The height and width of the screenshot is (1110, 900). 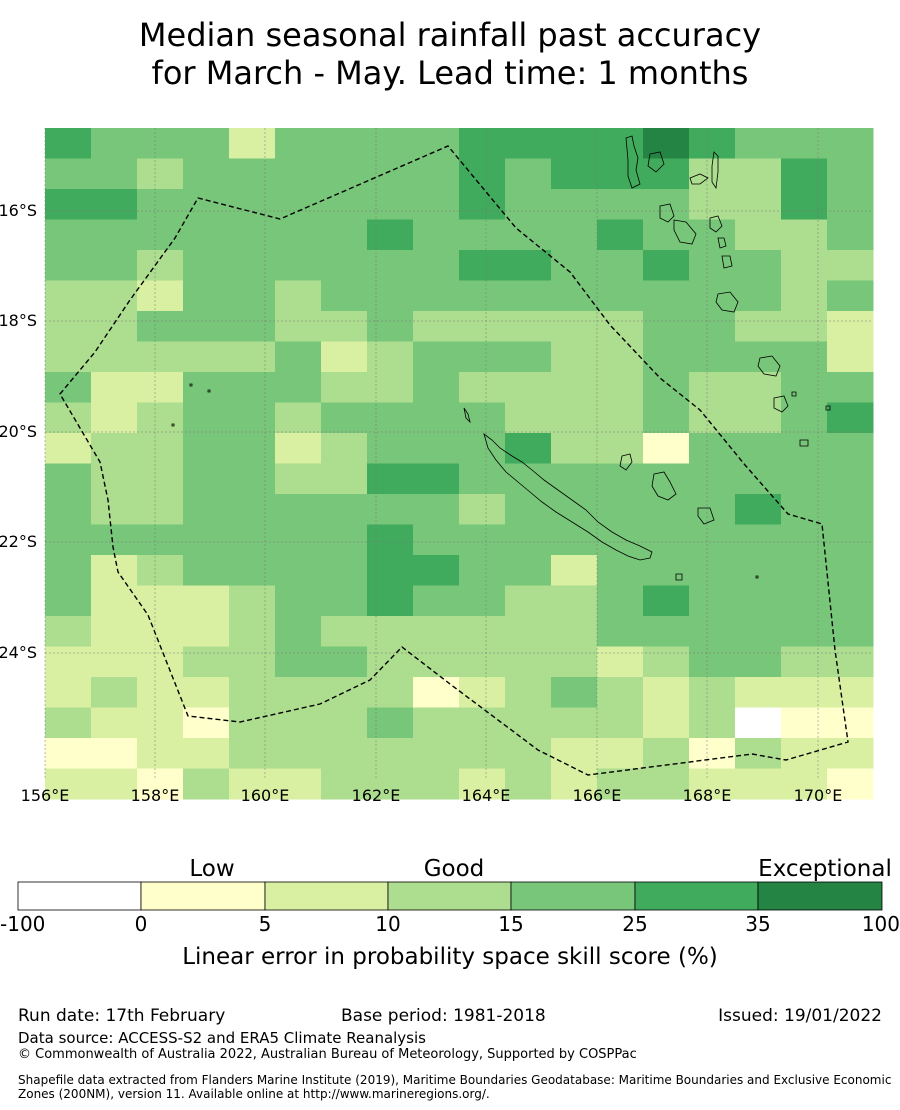 I want to click on longitude-tick-label: 158°E, so click(x=155, y=795).